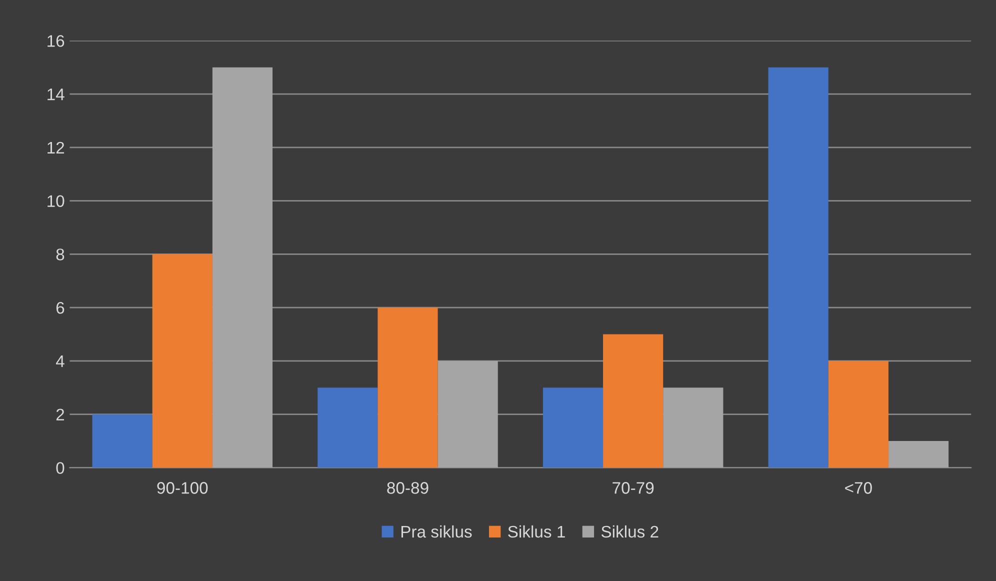  I want to click on x-tick-label: <70, so click(858, 488).